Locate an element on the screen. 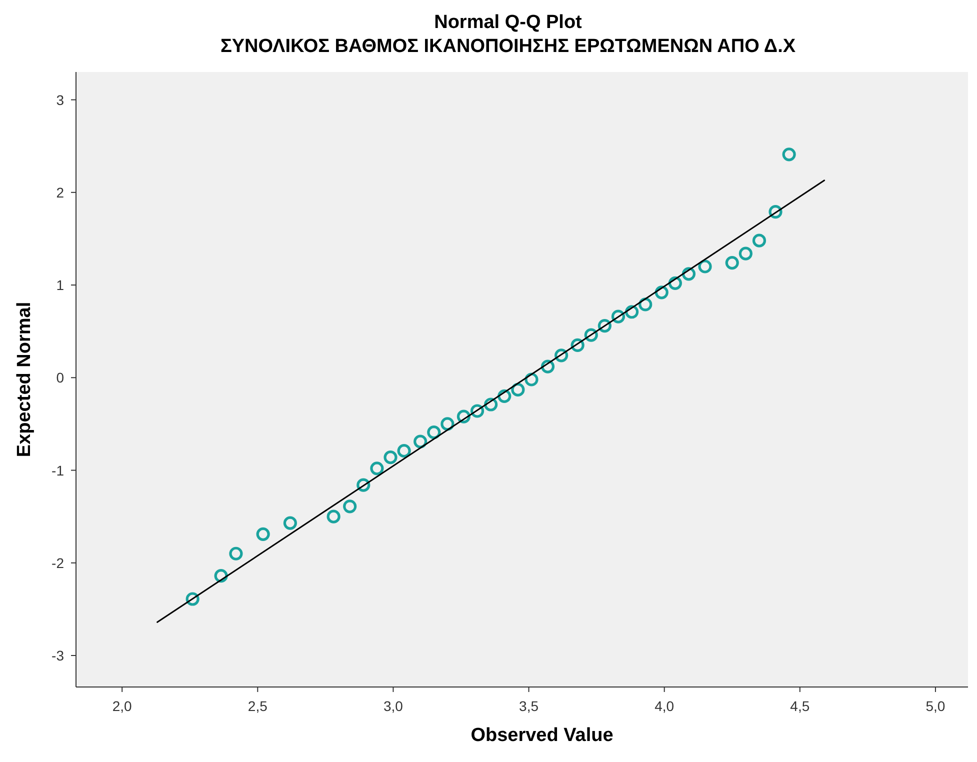  chart-subtitle: ΣΥΝΟΛΙΚΟΣ ΒΑΘΜΟΣ ΙΚΑΝΟΠΟΙΗΣΗΣ ΕΡΩΤΩΜΕΝΩΝ ΑΠΟ Δ.Χ is located at coordinates (508, 46).